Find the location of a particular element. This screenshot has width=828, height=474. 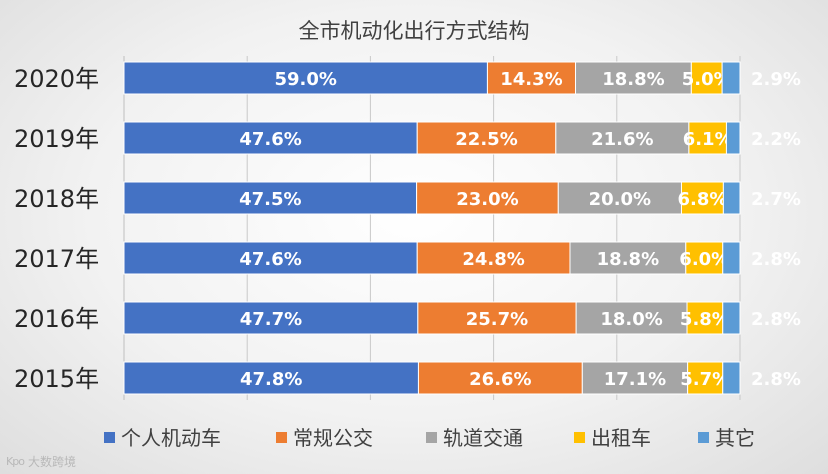

watermark-text: 大数跨境 is located at coordinates (51, 462).